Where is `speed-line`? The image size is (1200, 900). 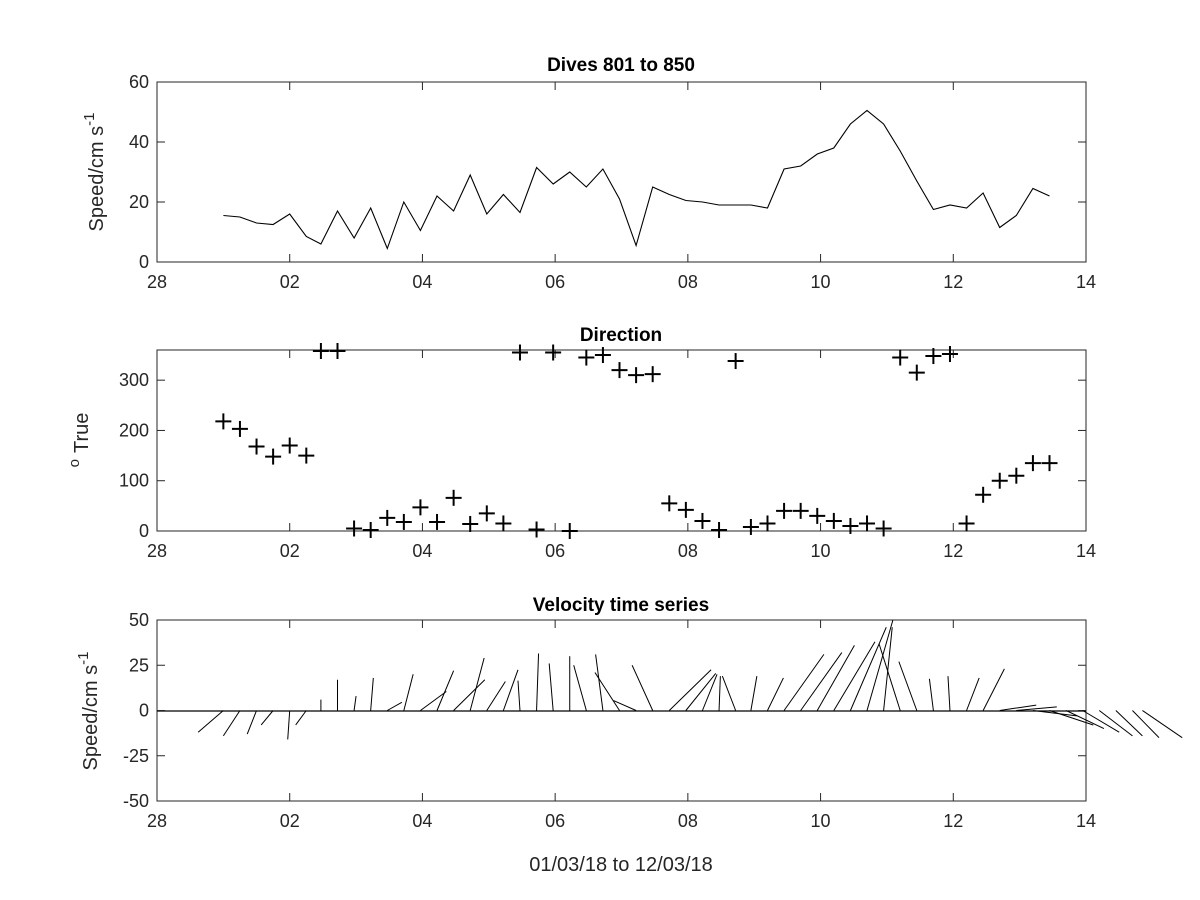
speed-line is located at coordinates (636, 180).